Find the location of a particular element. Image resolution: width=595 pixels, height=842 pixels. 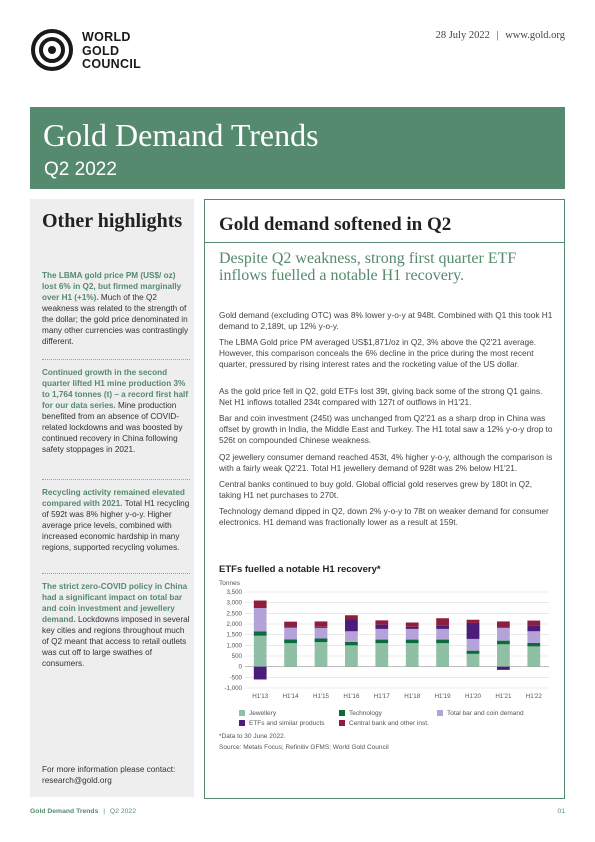

section-title: Gold demand softened in Q2 is located at coordinates (335, 224).